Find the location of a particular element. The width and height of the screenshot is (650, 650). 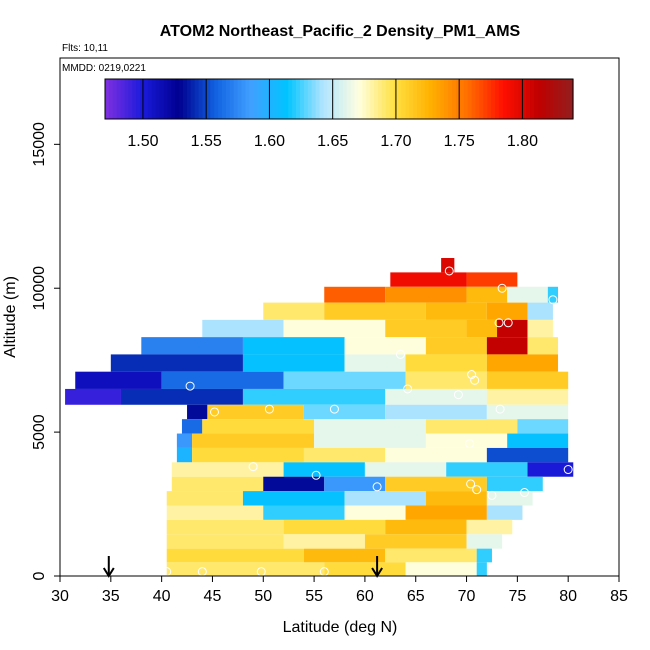

y-axis: 0 5000 10000 15000 is located at coordinates (45, 351).